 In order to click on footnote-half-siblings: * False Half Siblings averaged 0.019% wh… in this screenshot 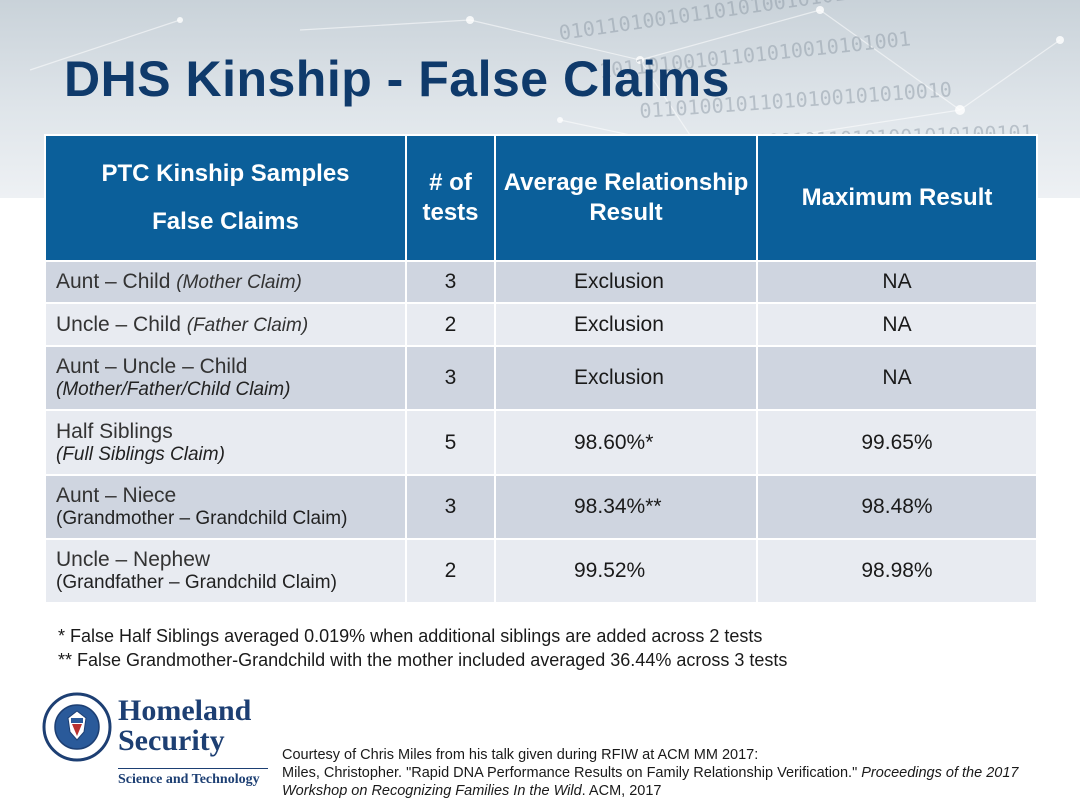, I will do `click(410, 636)`.